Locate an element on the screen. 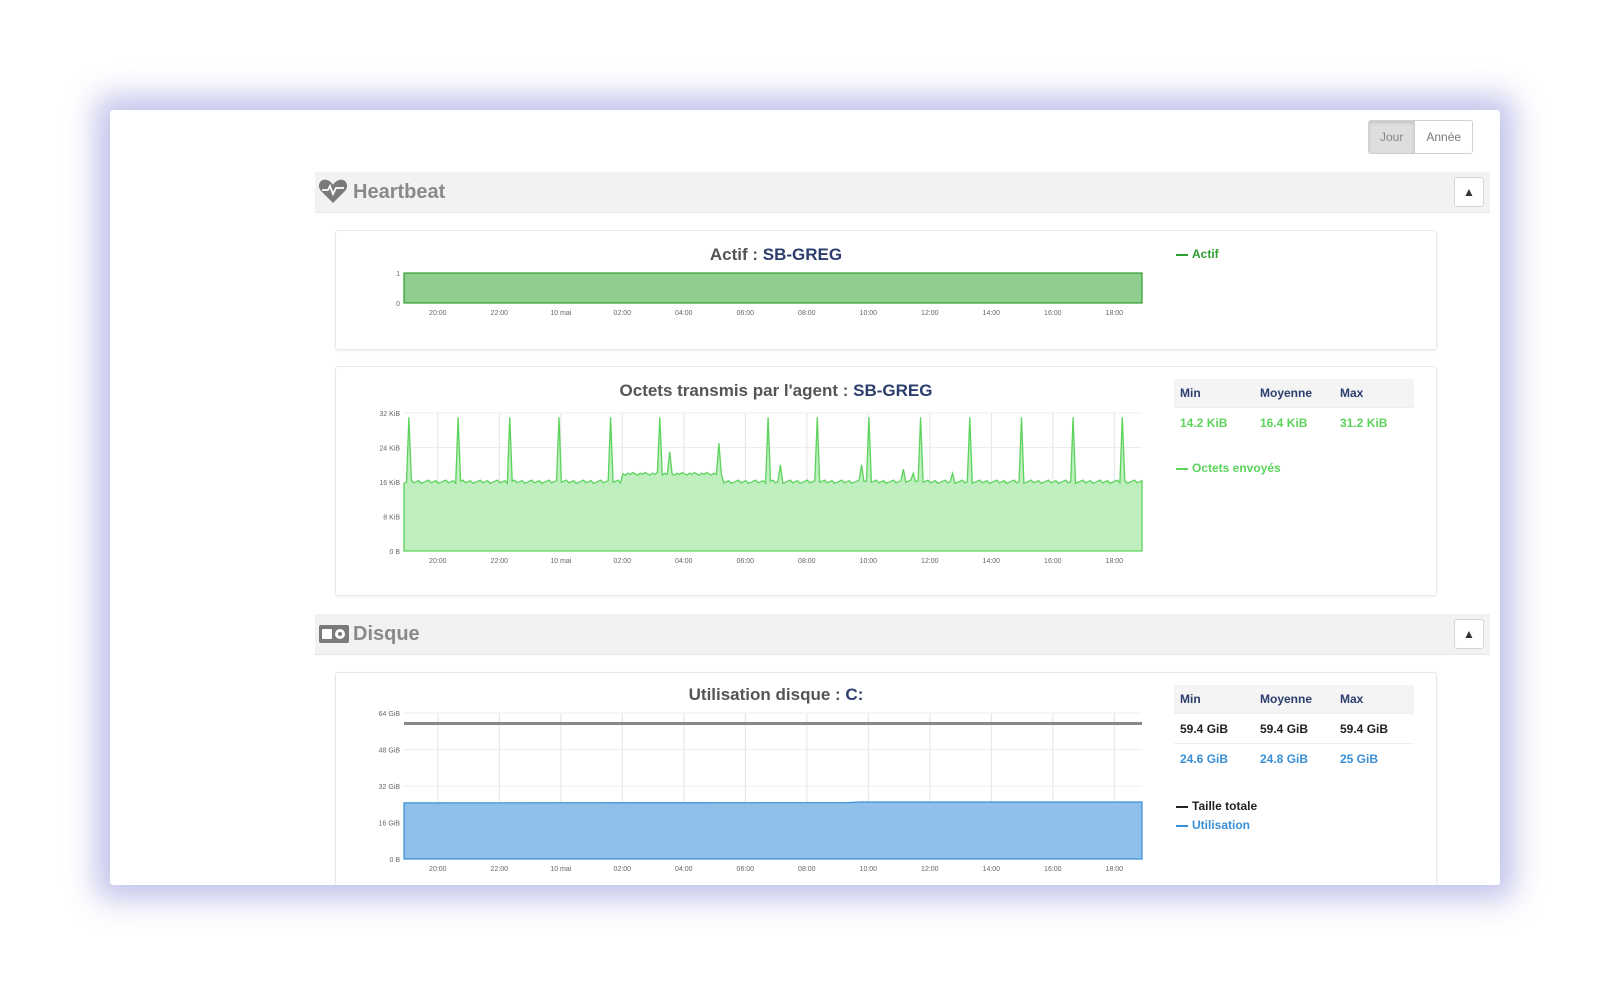 The image size is (1600, 1000). octets-stats-min-header: Min is located at coordinates (1214, 393).